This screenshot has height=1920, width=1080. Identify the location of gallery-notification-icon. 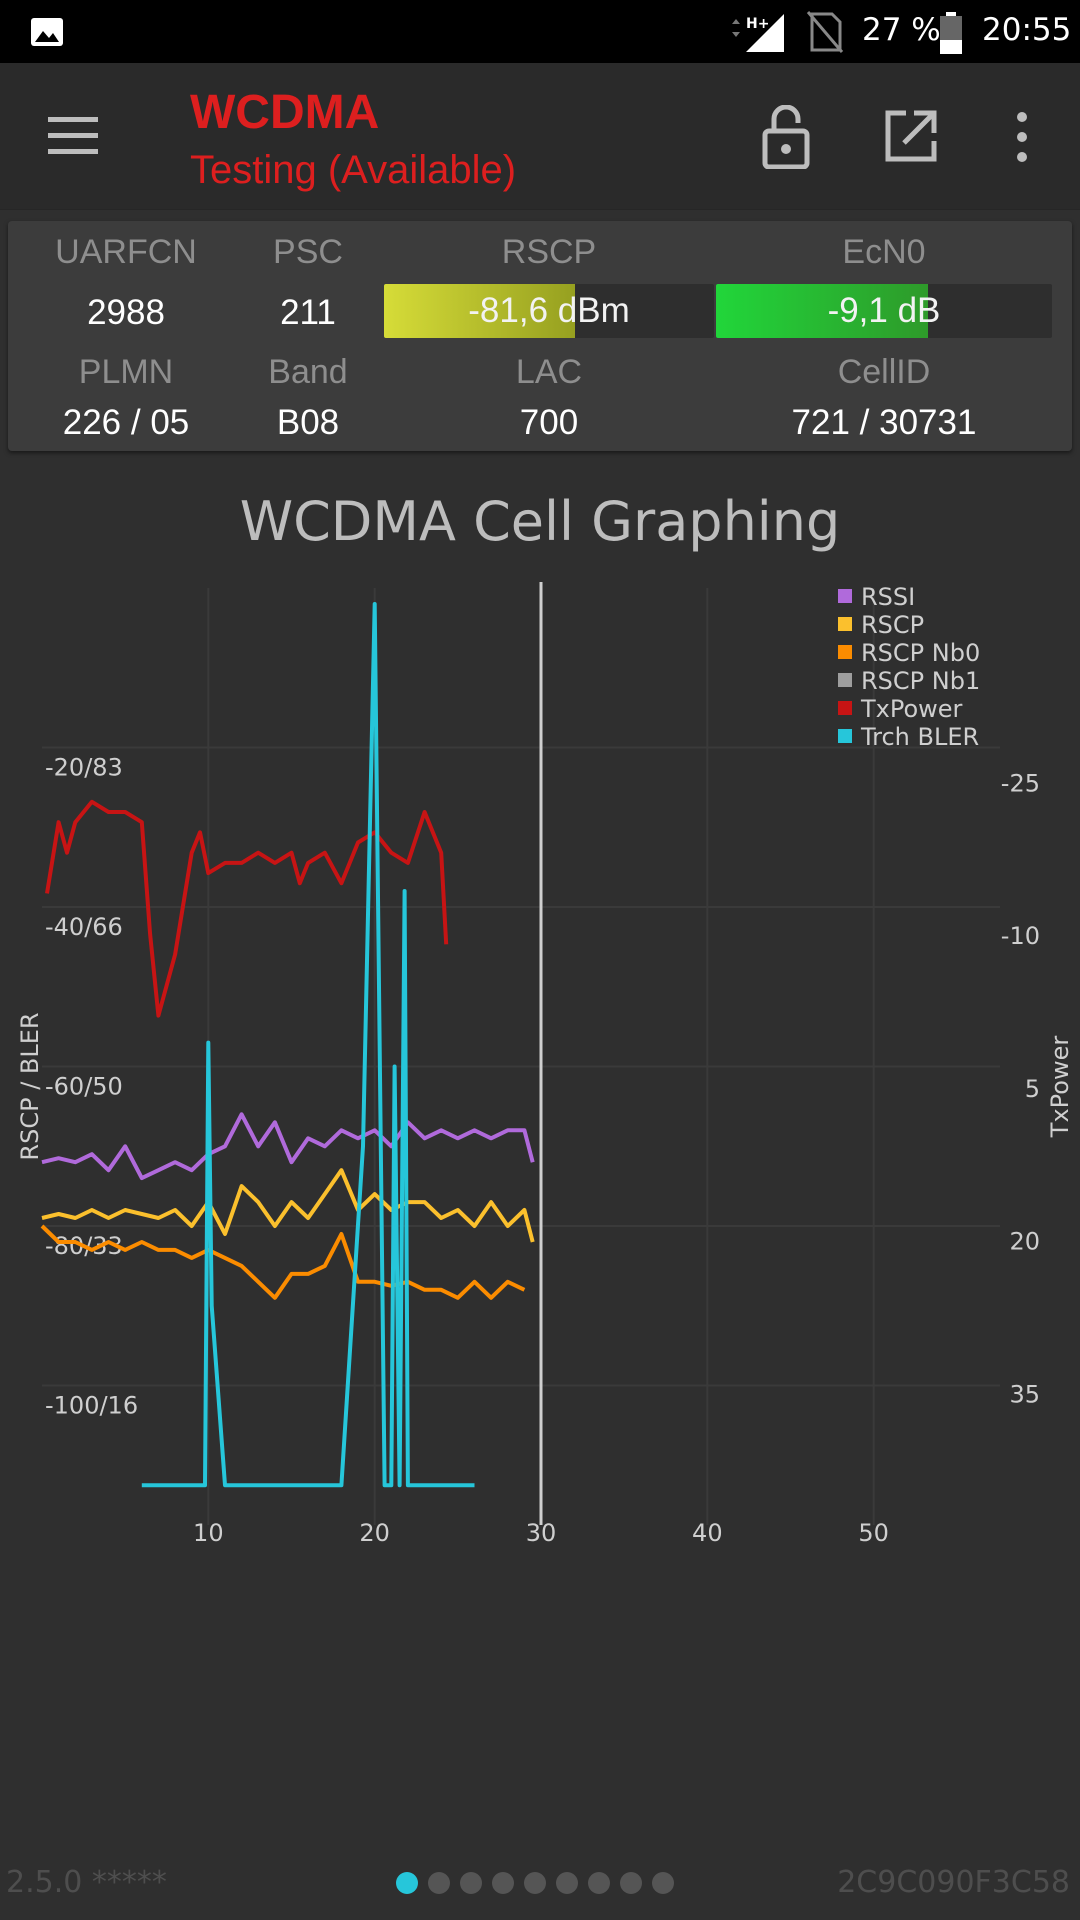
(47, 32).